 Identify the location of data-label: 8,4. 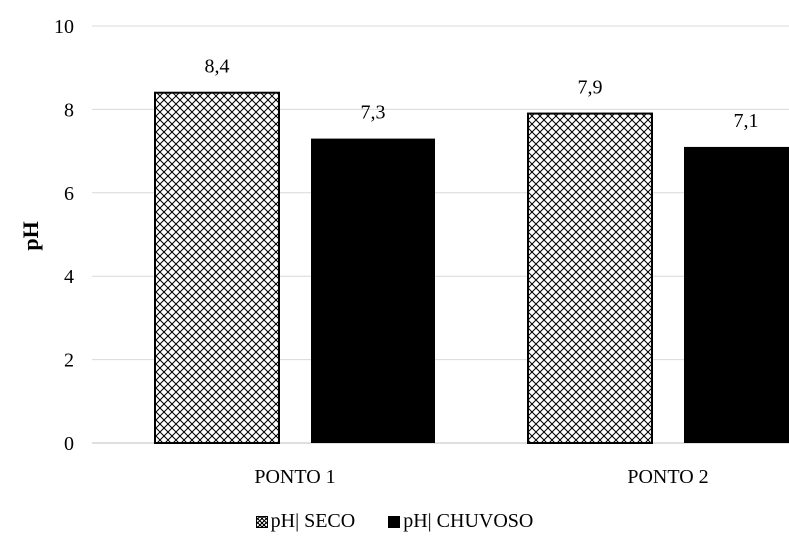
(217, 67).